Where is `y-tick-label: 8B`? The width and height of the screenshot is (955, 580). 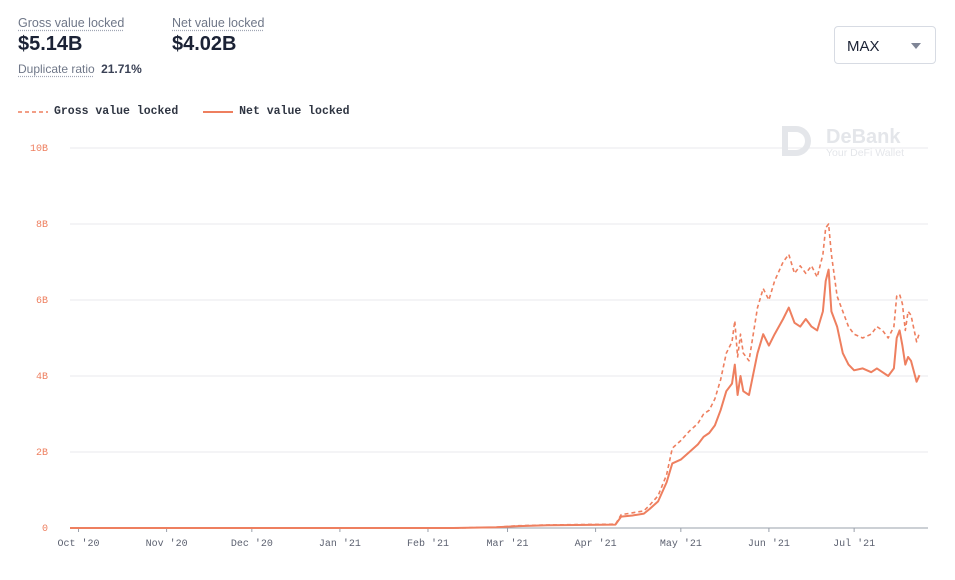 y-tick-label: 8B is located at coordinates (42, 225).